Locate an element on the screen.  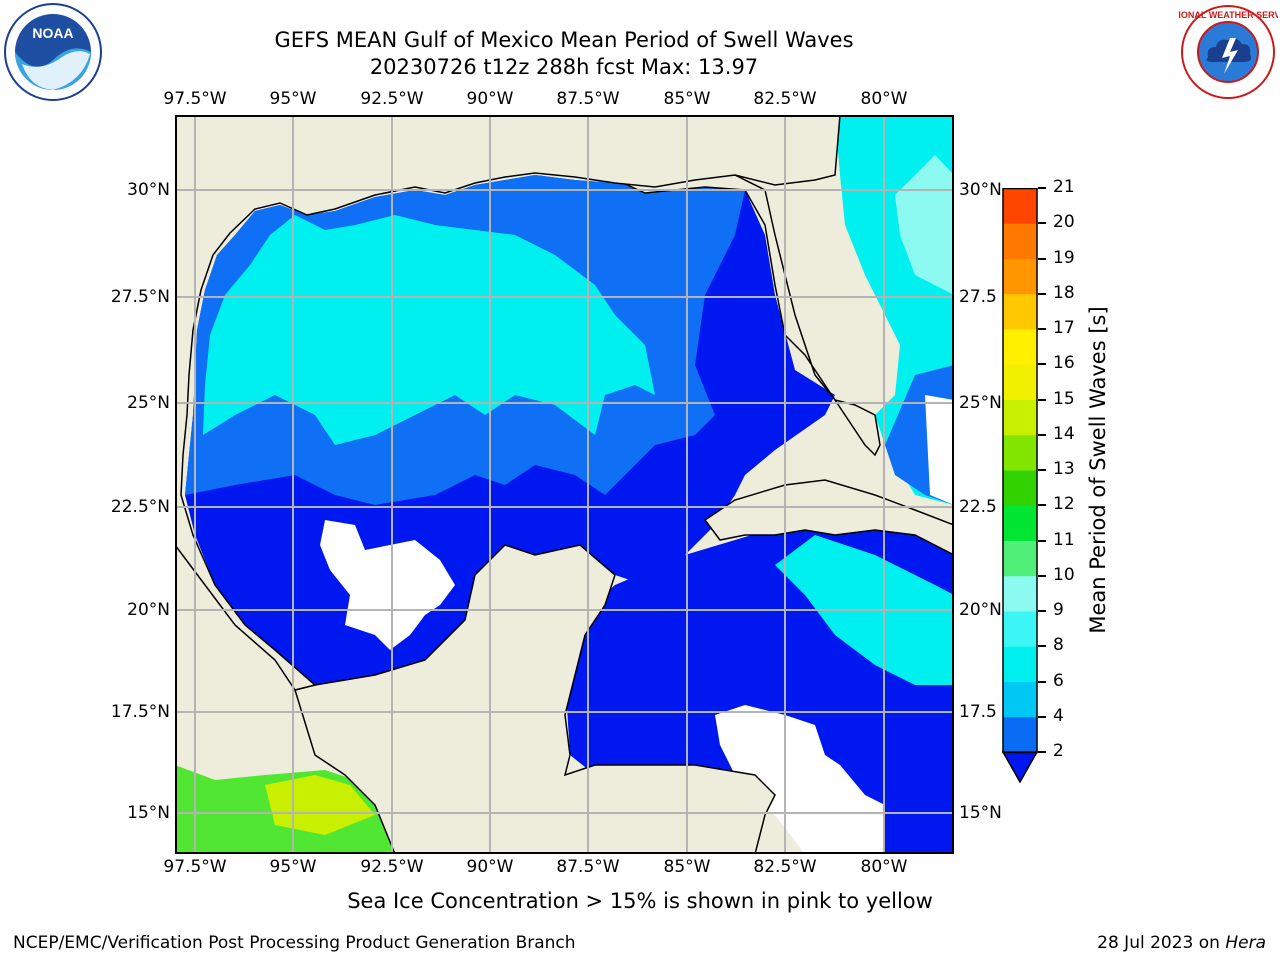
x-tick-top-1: 97.5°W is located at coordinates (195, 99).